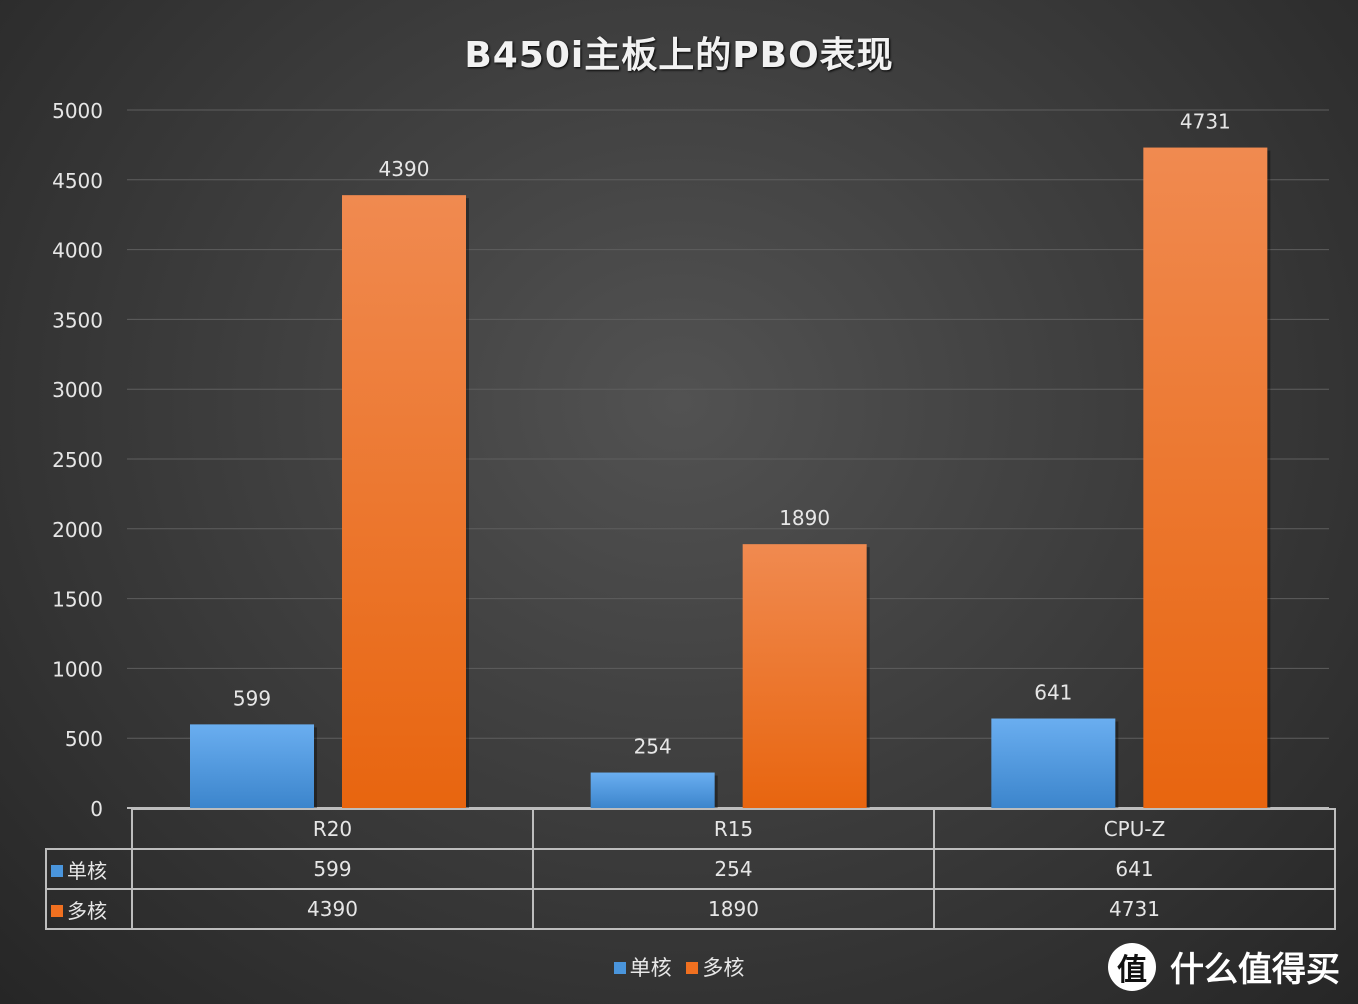  Describe the element at coordinates (87, 870) in the screenshot. I see `series-label: 单核` at that location.